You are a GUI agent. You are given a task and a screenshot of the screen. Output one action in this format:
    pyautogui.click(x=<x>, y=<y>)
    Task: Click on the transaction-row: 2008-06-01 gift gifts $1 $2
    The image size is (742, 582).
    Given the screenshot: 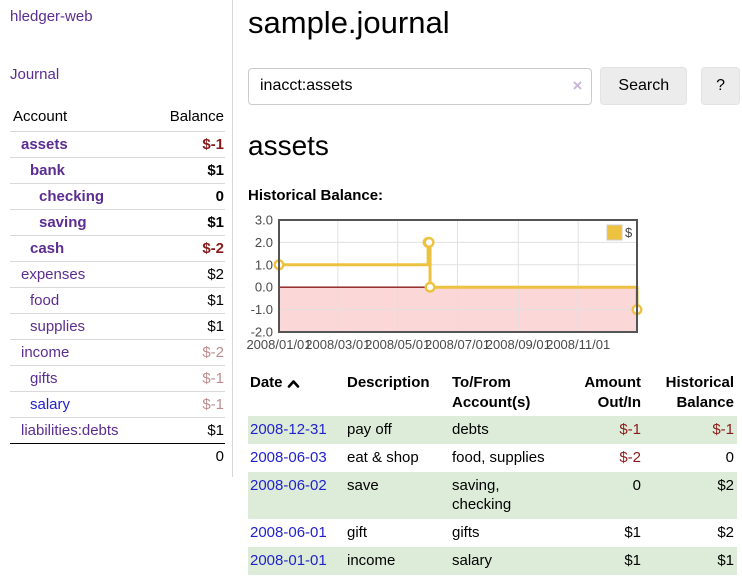 What is the action you would take?
    pyautogui.click(x=492, y=533)
    